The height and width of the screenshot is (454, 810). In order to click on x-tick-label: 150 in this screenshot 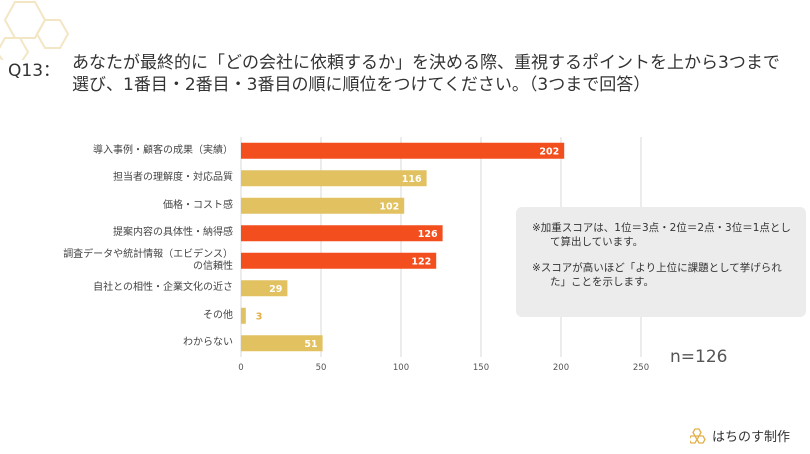, I will do `click(481, 368)`.